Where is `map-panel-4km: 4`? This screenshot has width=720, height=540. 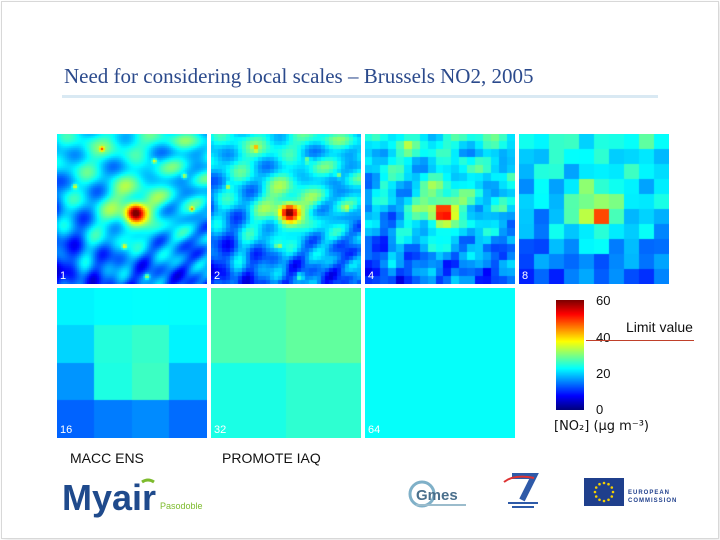
map-panel-4km: 4 is located at coordinates (440, 209).